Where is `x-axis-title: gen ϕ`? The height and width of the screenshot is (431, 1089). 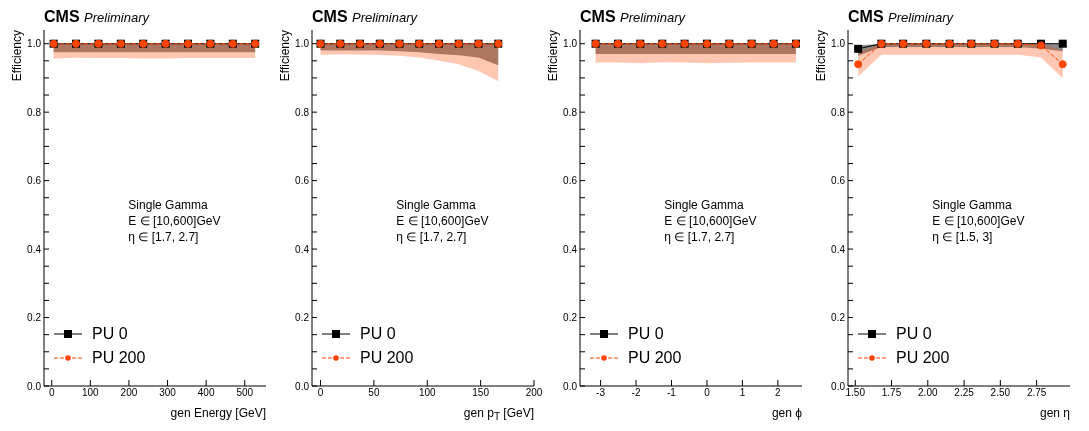 x-axis-title: gen ϕ is located at coordinates (786, 413).